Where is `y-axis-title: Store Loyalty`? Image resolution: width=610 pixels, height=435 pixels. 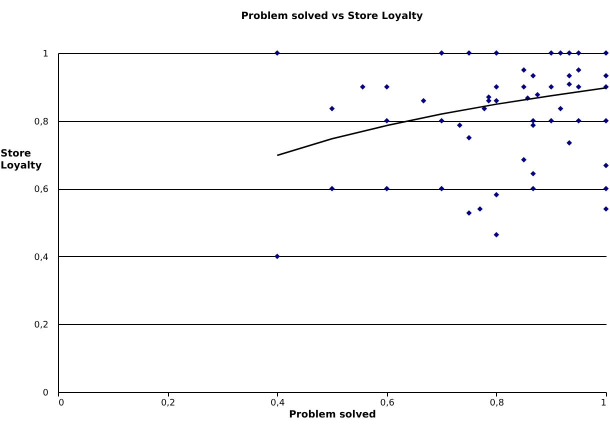
y-axis-title: Store Loyalty is located at coordinates (21, 160).